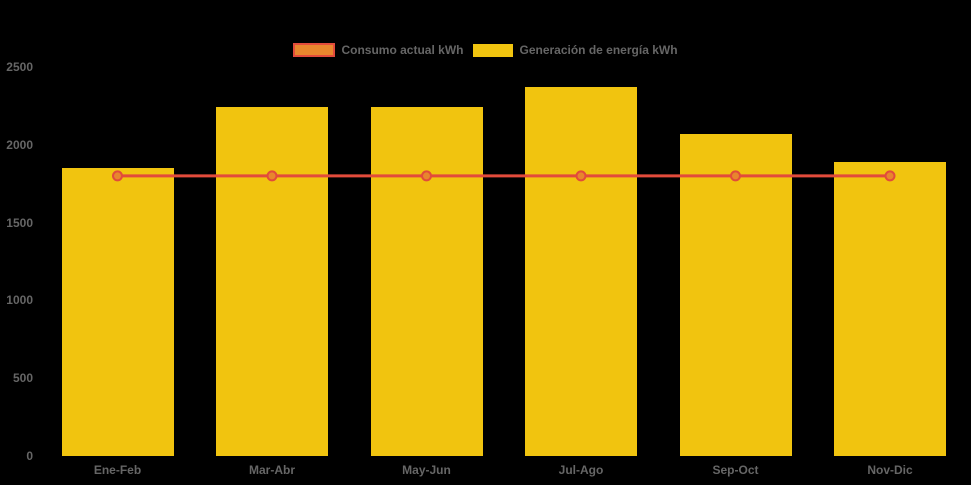 The width and height of the screenshot is (971, 485). What do you see at coordinates (890, 308) in the screenshot?
I see `bar-nov-dic` at bounding box center [890, 308].